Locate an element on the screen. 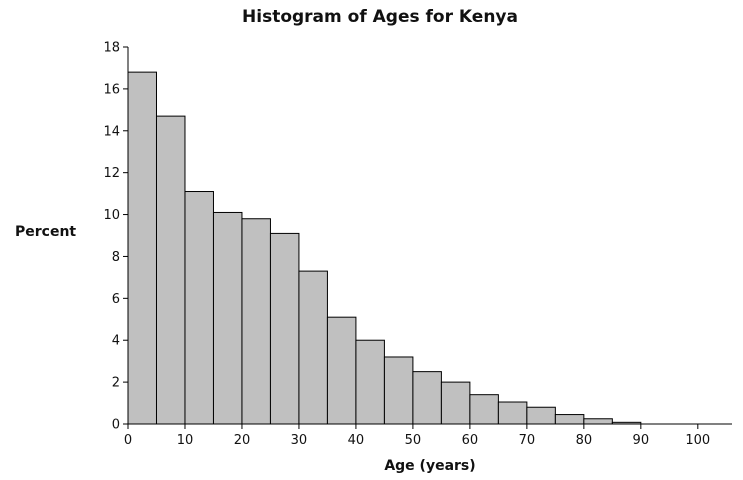 This screenshot has width=743, height=480. y-tick-label-12: 12 is located at coordinates (111, 173).